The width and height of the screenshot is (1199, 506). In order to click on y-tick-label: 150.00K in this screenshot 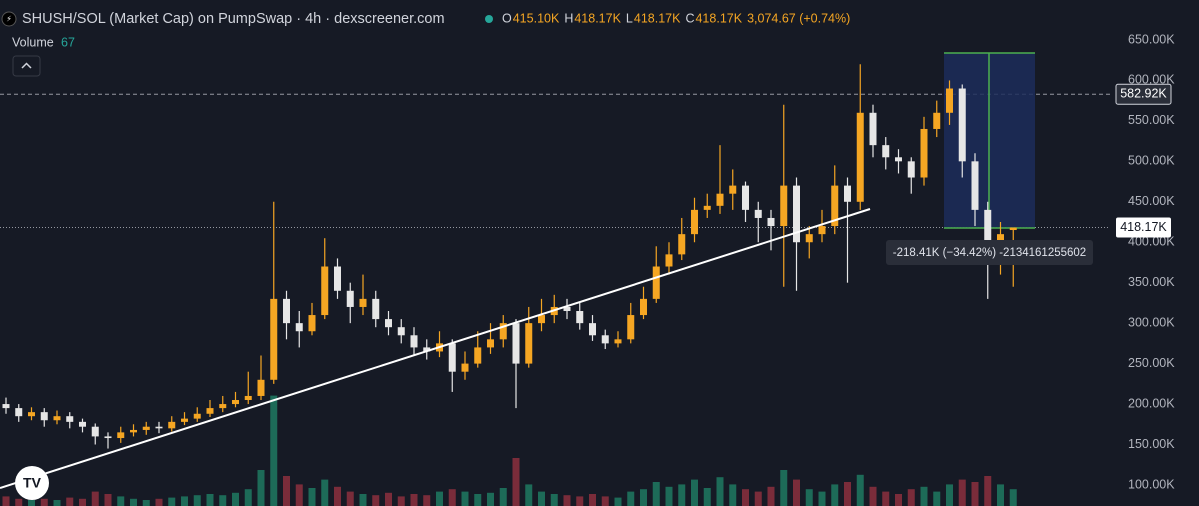, I will do `click(1151, 444)`.